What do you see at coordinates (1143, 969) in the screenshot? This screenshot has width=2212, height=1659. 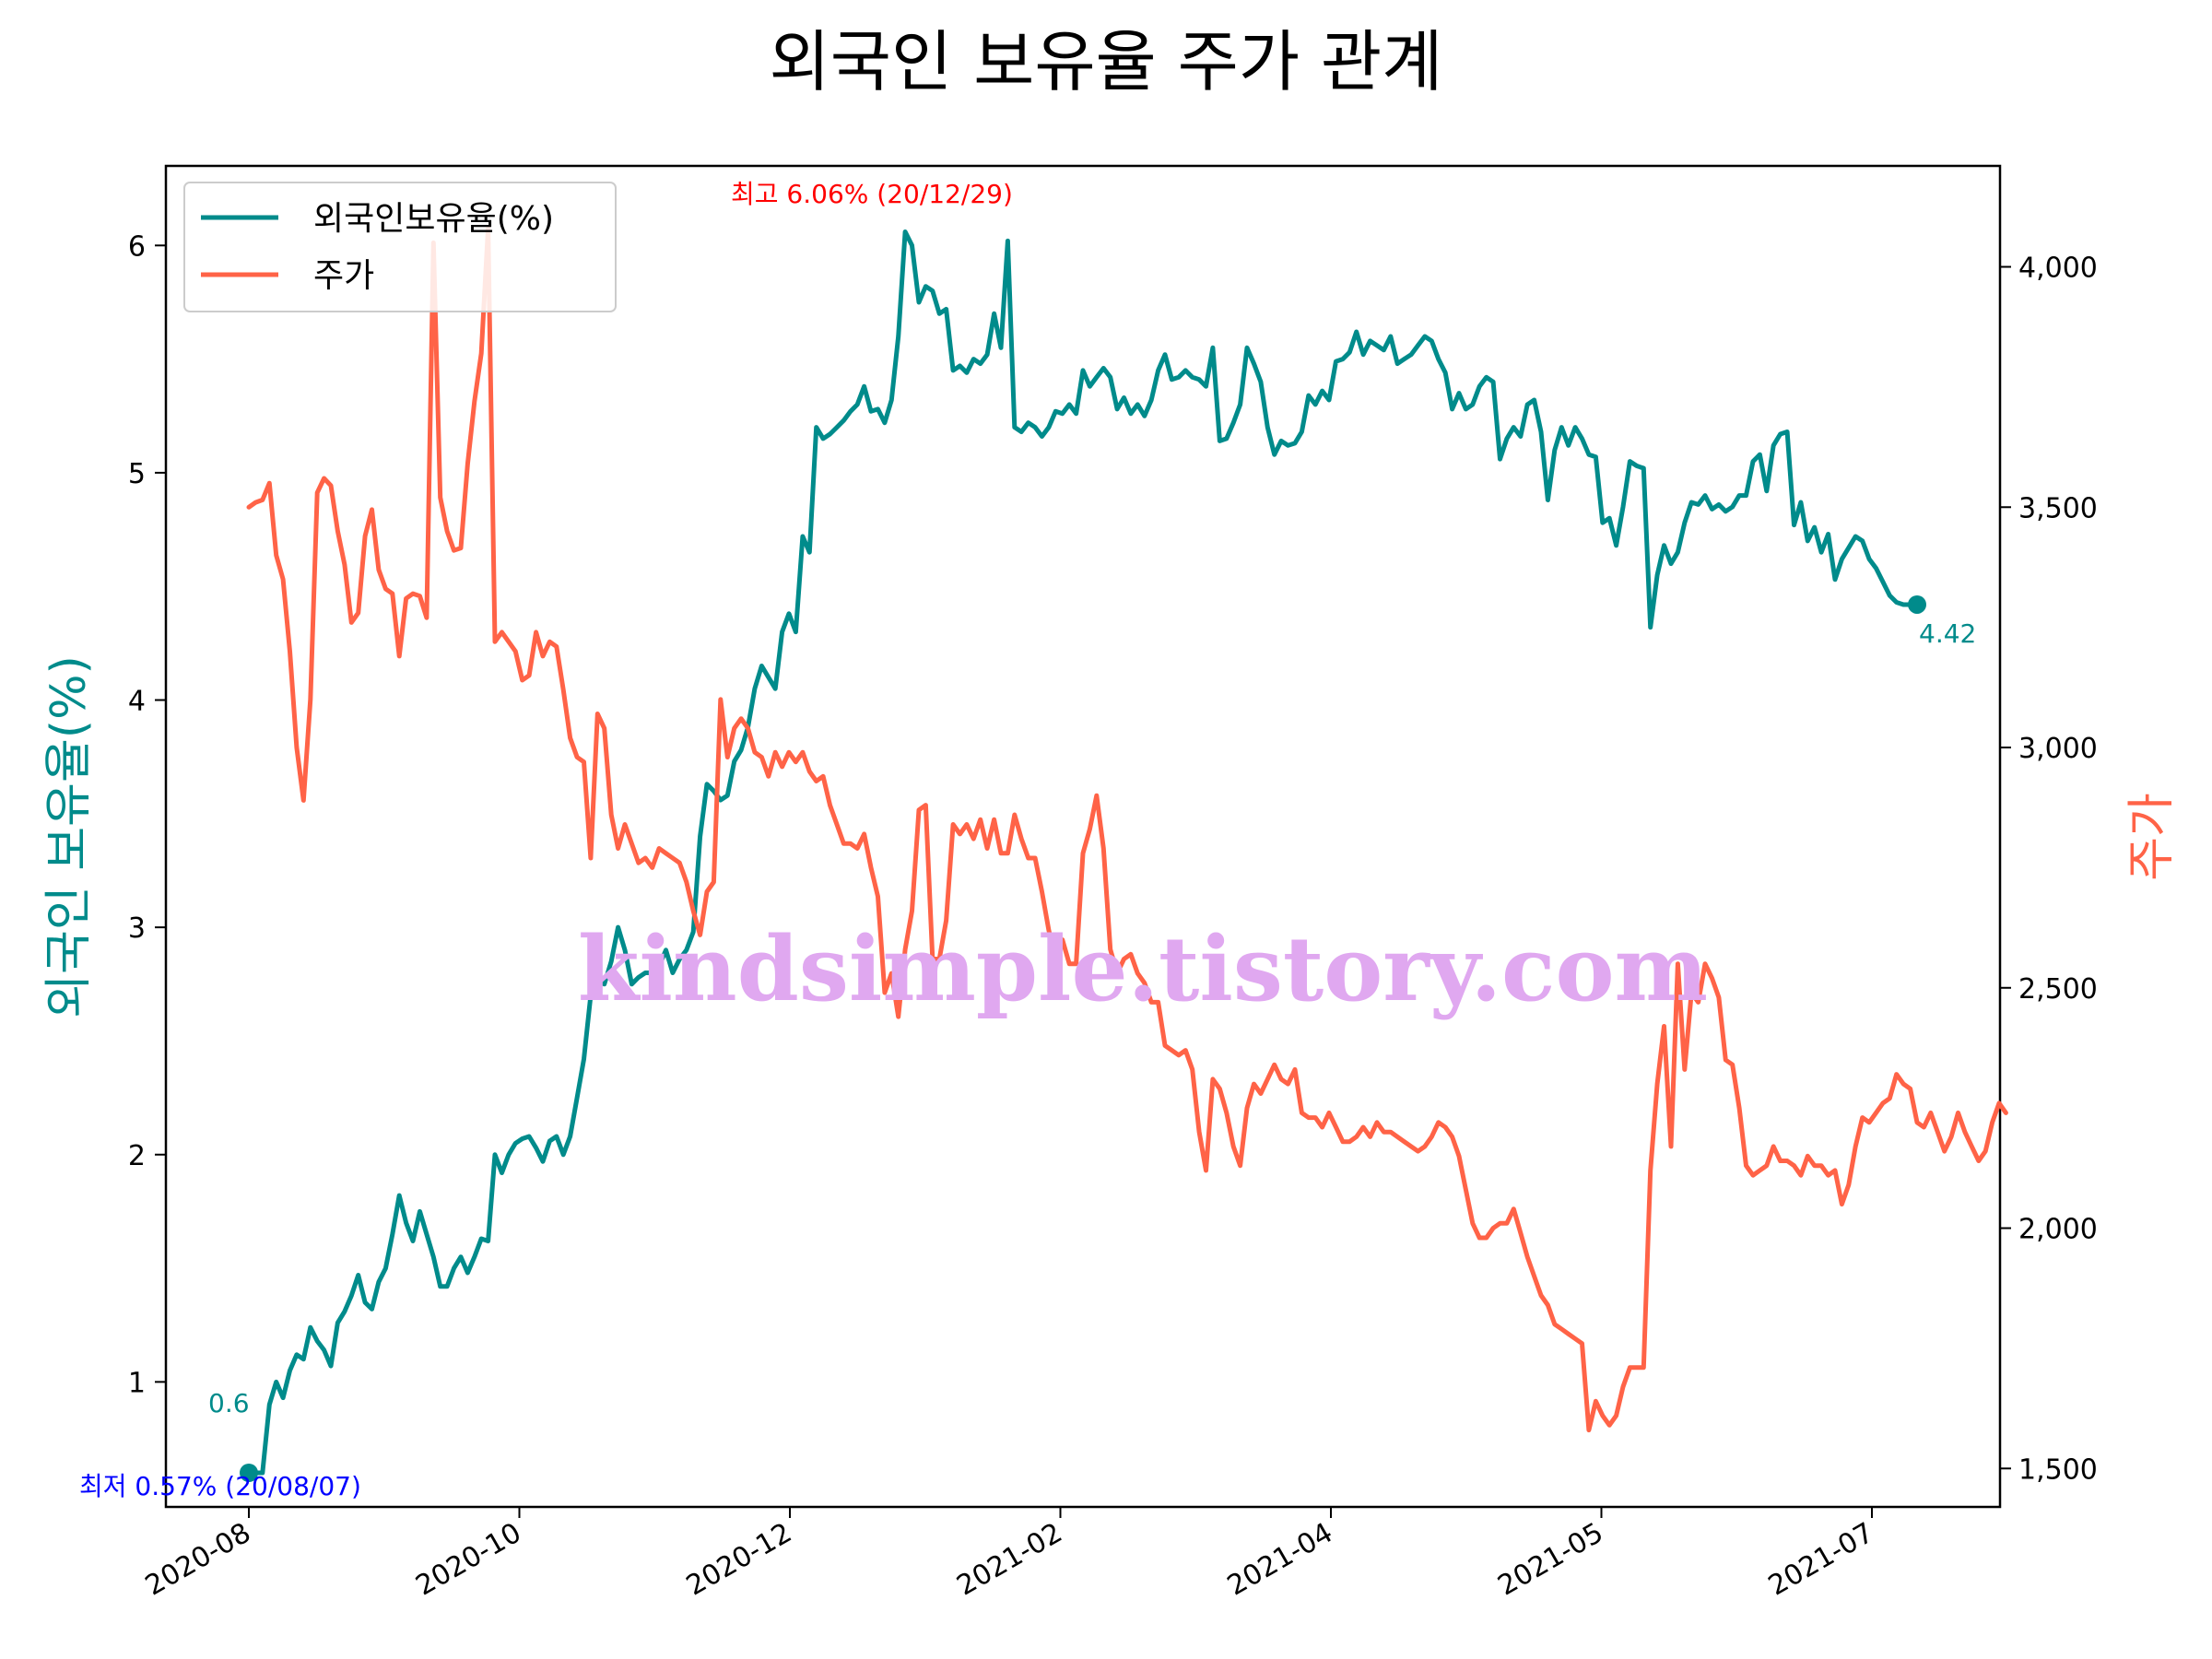 I see `watermark: kindsimple.tistory.com` at bounding box center [1143, 969].